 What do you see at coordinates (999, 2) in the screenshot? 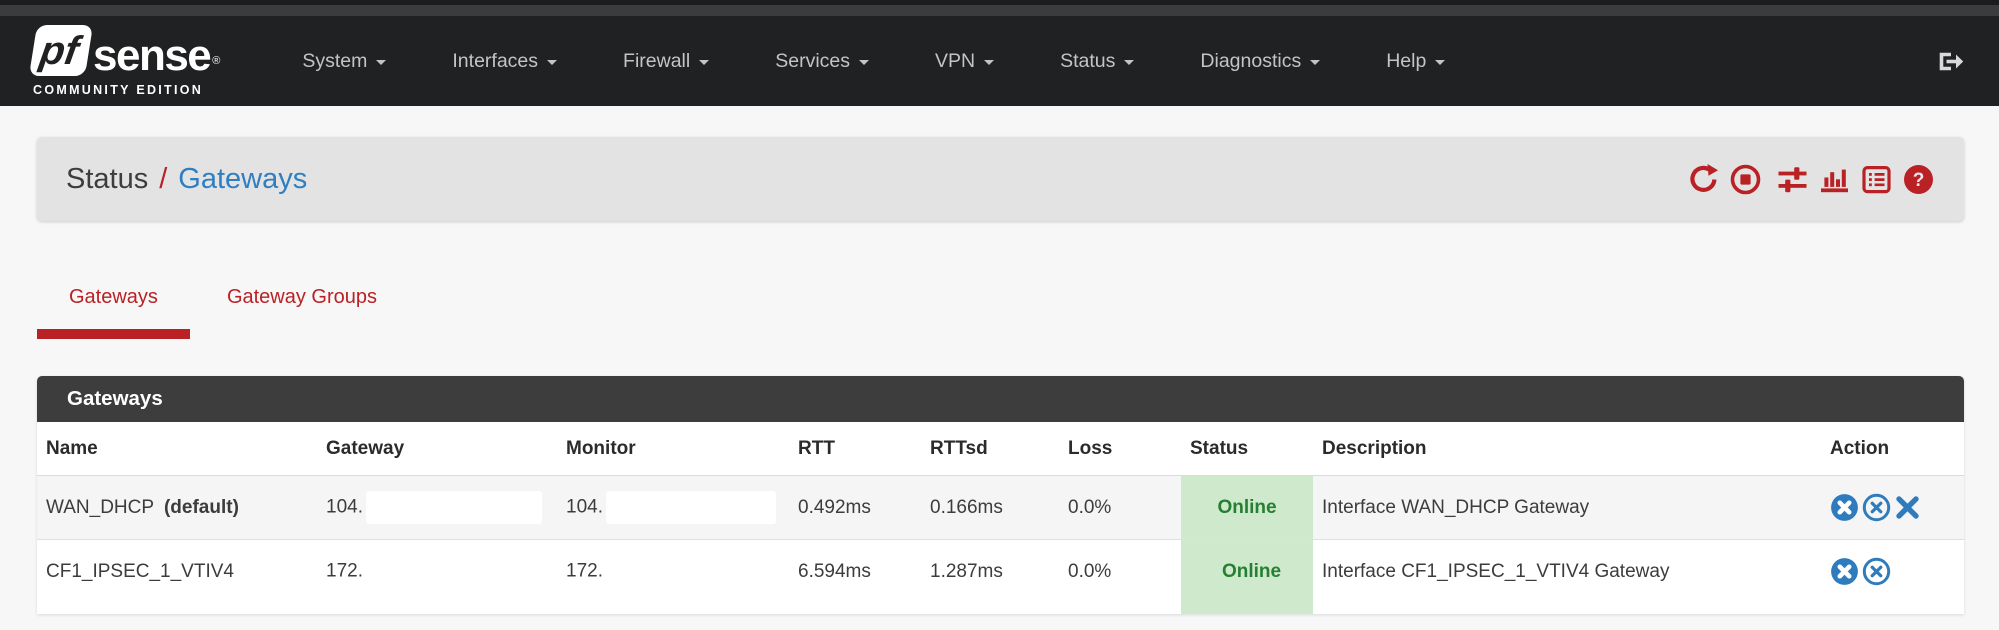
I see `browser-chrome-strip` at bounding box center [999, 2].